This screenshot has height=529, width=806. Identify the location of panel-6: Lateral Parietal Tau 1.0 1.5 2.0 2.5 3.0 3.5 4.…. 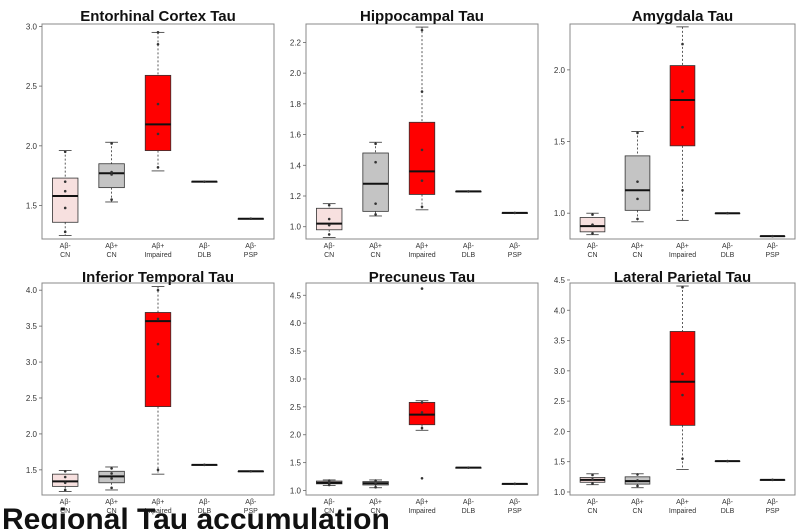
(675, 392).